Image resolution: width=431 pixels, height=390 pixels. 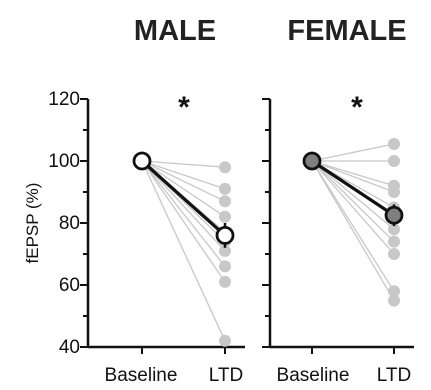 I want to click on mean-point-baseline-male, so click(x=142, y=161).